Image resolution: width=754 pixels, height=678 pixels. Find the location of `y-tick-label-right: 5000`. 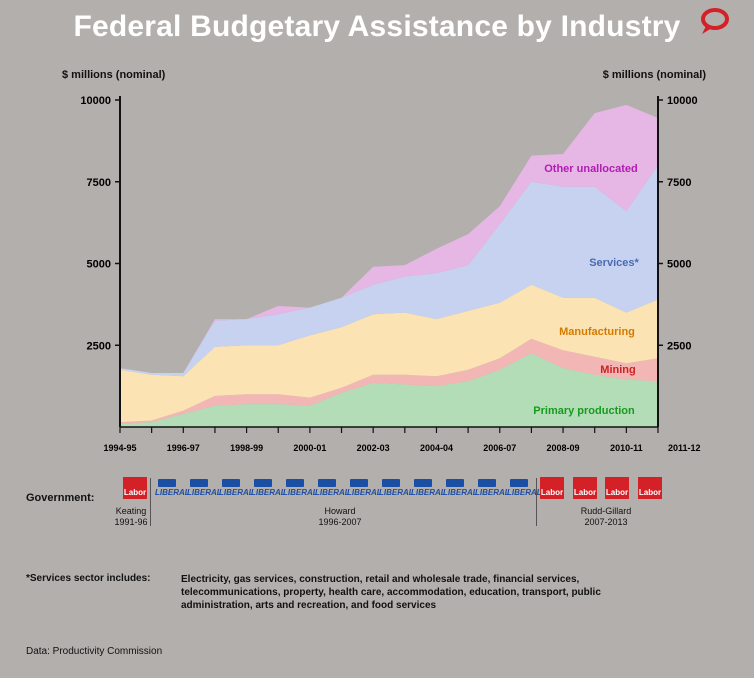

y-tick-label-right: 5000 is located at coordinates (679, 265).